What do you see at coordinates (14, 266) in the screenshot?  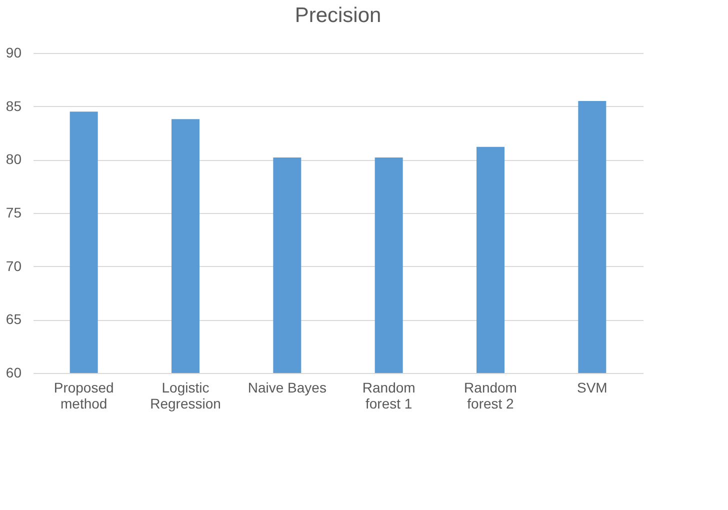 I see `y-tick-label: 70` at bounding box center [14, 266].